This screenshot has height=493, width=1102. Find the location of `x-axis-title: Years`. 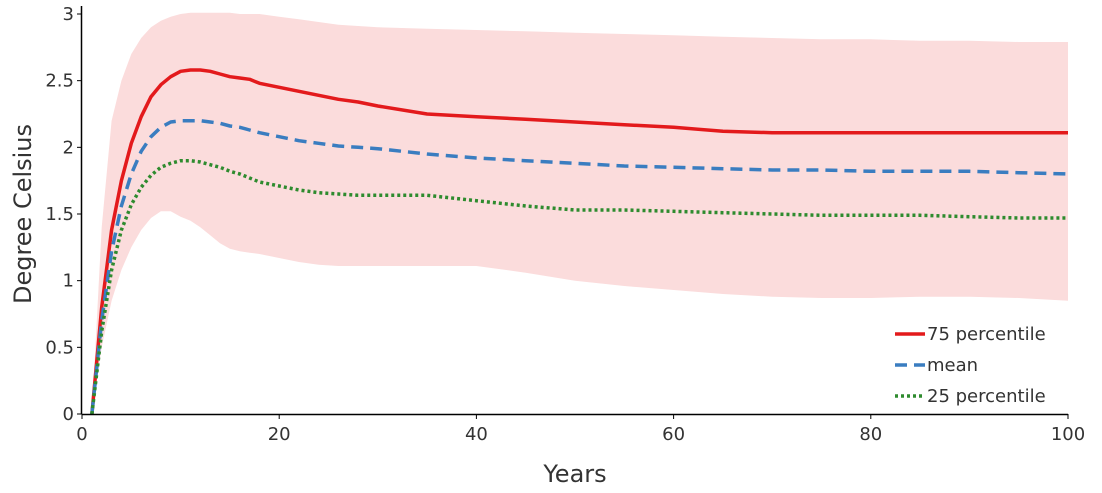

x-axis-title: Years is located at coordinates (574, 474).